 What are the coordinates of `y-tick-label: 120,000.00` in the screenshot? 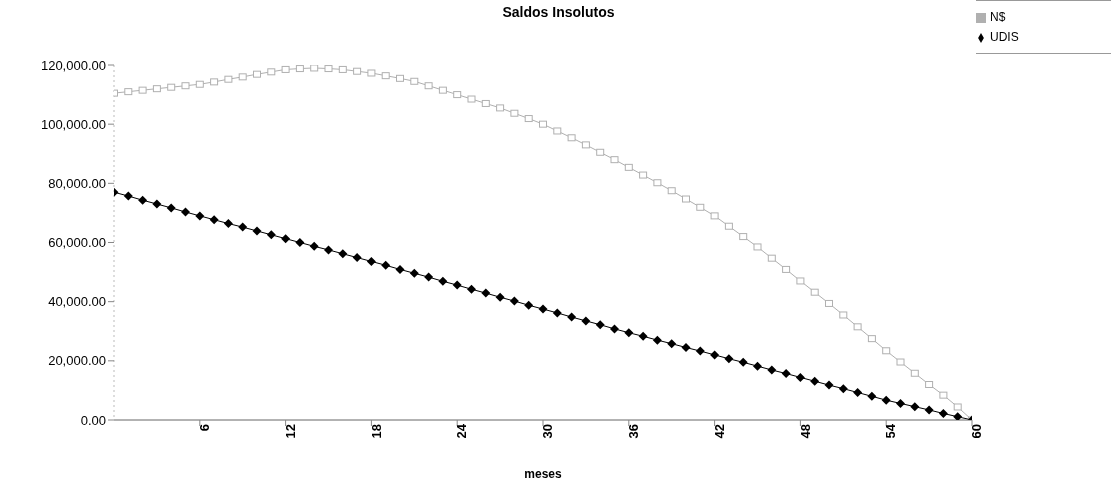 It's located at (73, 65).